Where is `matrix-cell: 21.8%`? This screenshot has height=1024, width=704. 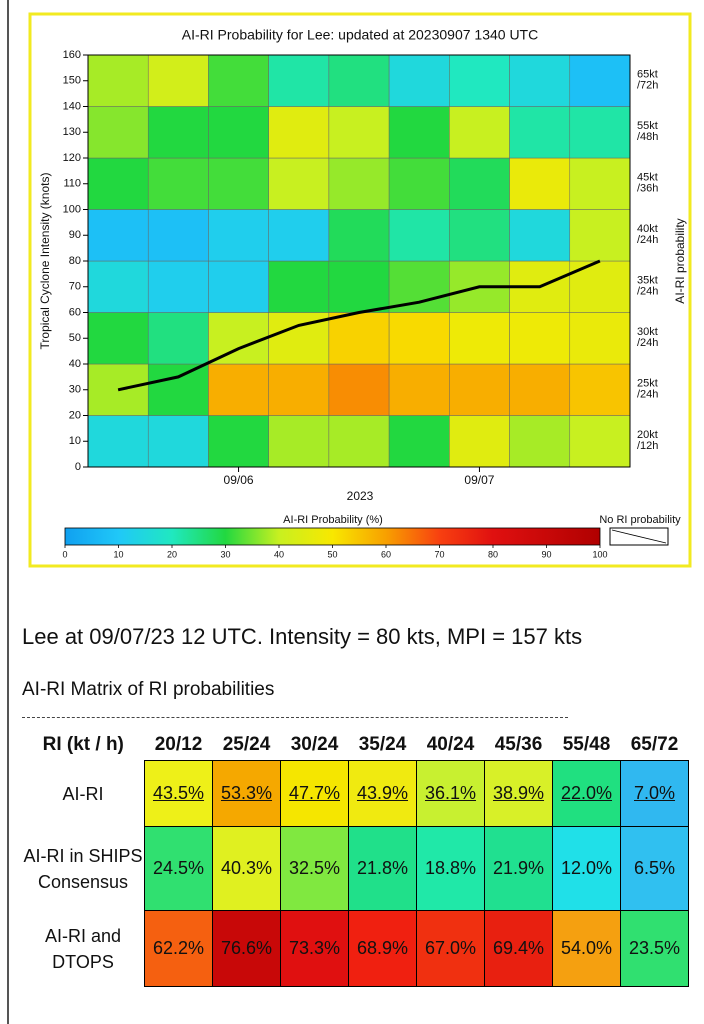
matrix-cell: 21.8% is located at coordinates (382, 868).